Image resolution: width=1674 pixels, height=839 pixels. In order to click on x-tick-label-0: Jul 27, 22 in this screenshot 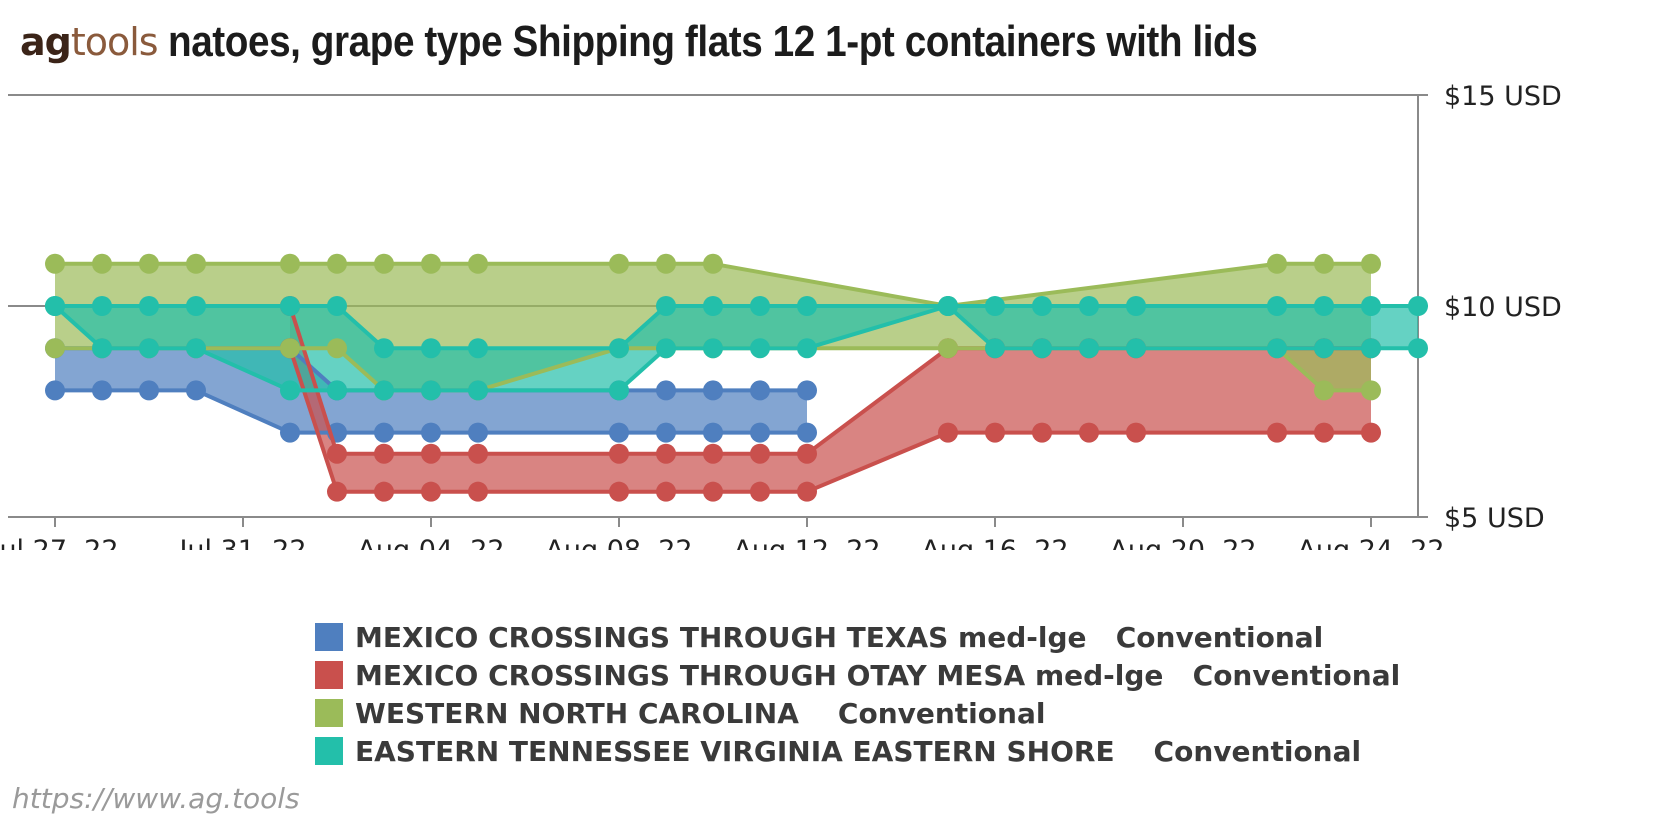, I will do `click(59, 542)`.